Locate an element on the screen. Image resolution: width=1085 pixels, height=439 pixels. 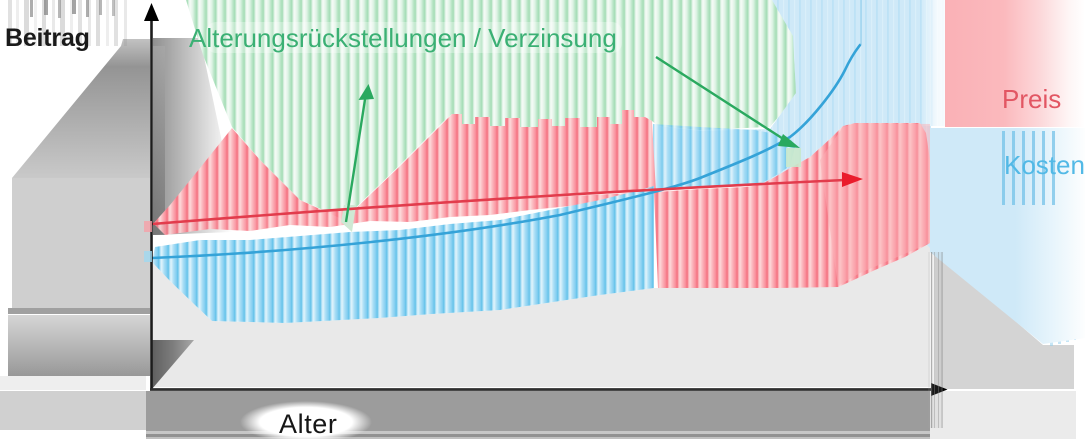
svg-text: Preis is located at coordinates (1031, 99).